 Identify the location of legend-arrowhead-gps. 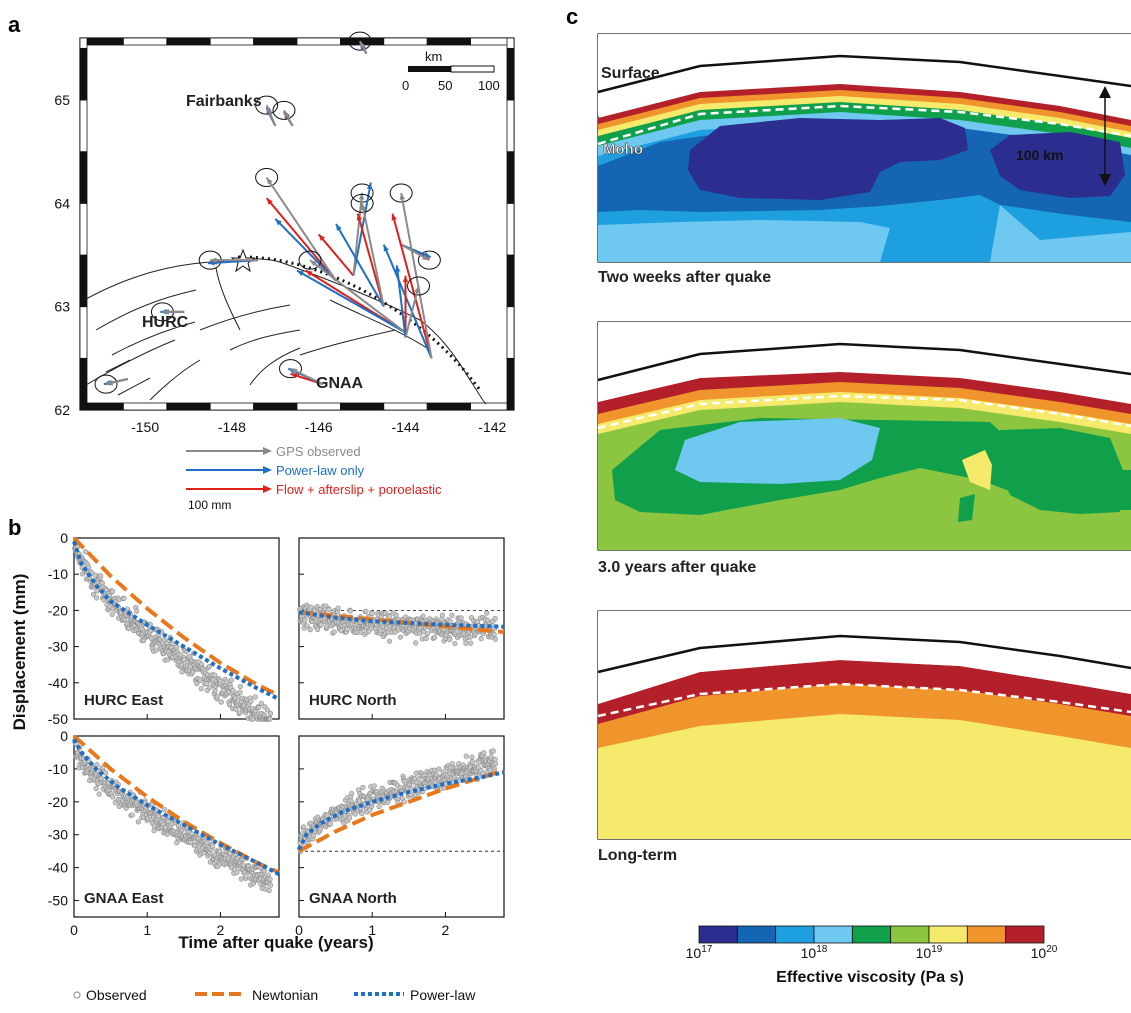
(267, 451).